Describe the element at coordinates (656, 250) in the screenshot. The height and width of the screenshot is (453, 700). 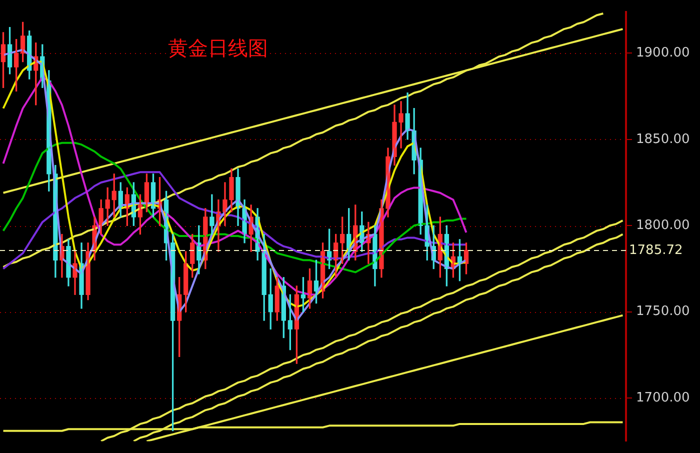
I see `ref-line-label: 1785.72` at that location.